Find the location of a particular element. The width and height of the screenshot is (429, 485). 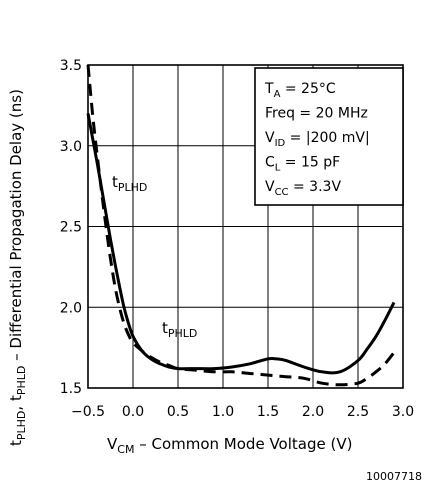

x-tick-label: 0.5 is located at coordinates (178, 412).